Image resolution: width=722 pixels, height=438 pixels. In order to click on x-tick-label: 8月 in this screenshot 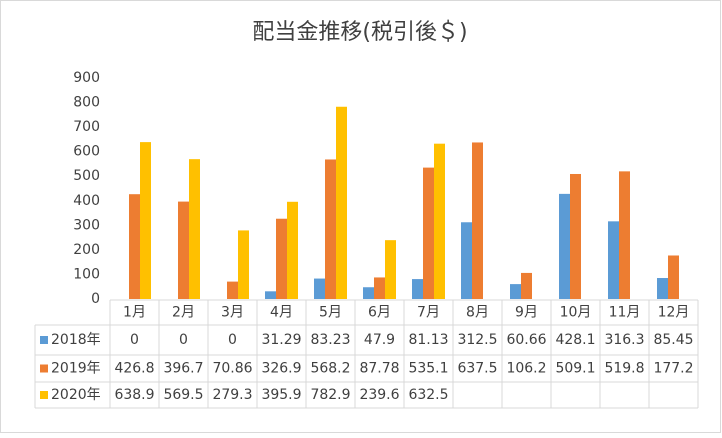, I will do `click(477, 313)`.